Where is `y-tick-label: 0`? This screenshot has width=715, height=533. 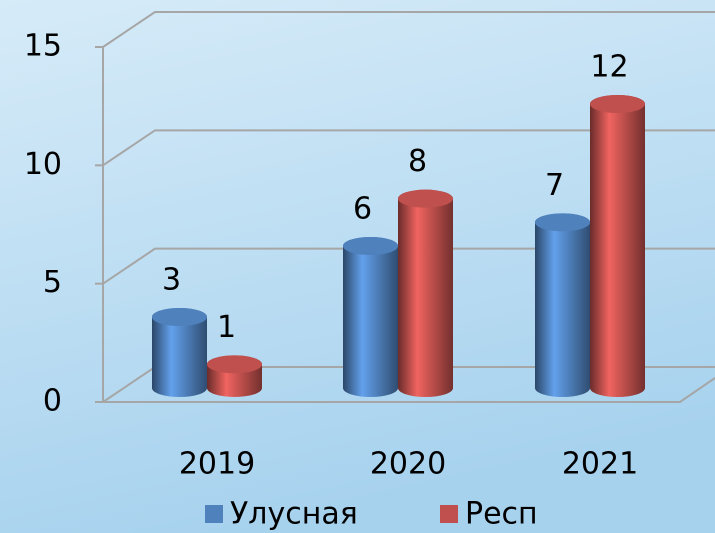 y-tick-label: 0 is located at coordinates (52, 401).